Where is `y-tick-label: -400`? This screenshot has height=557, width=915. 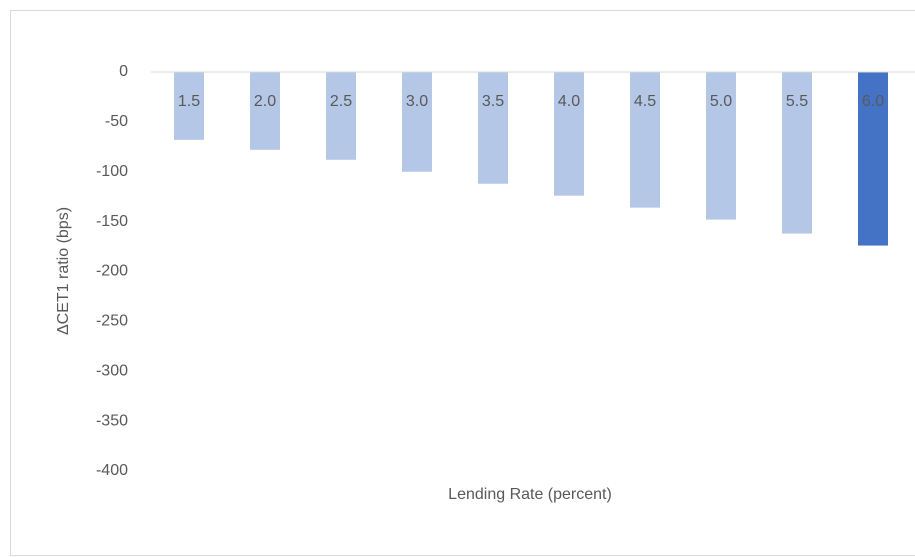 y-tick-label: -400 is located at coordinates (112, 470).